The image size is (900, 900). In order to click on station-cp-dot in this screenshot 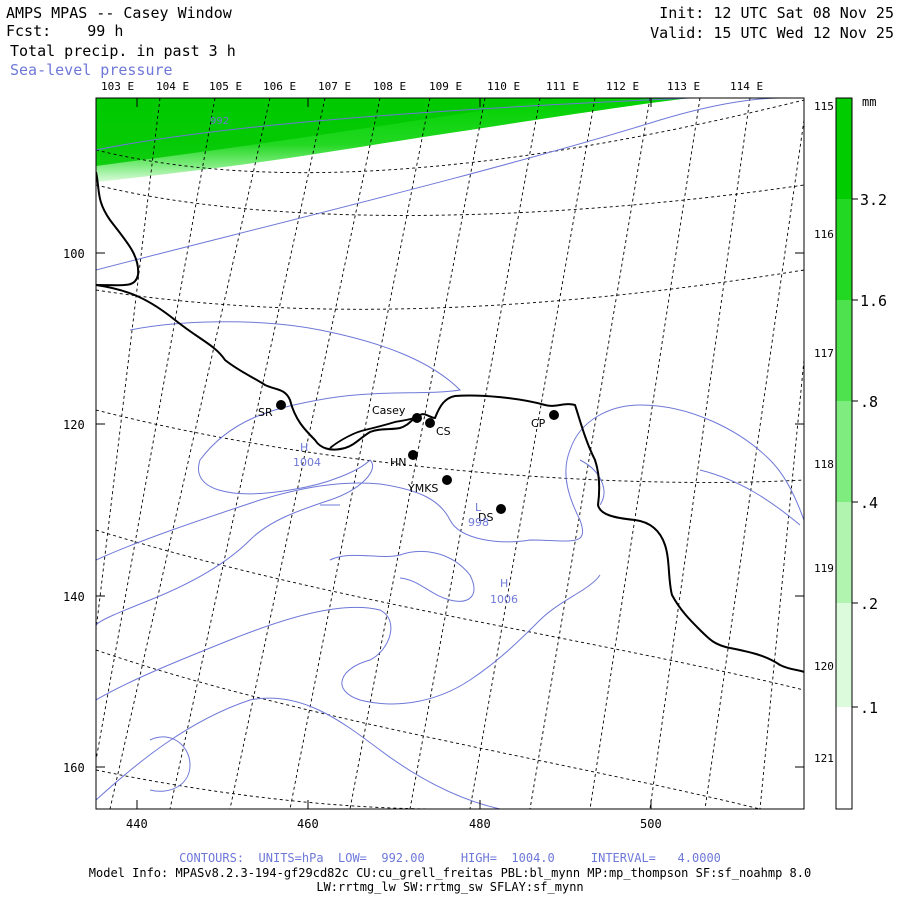, I will do `click(554, 415)`.